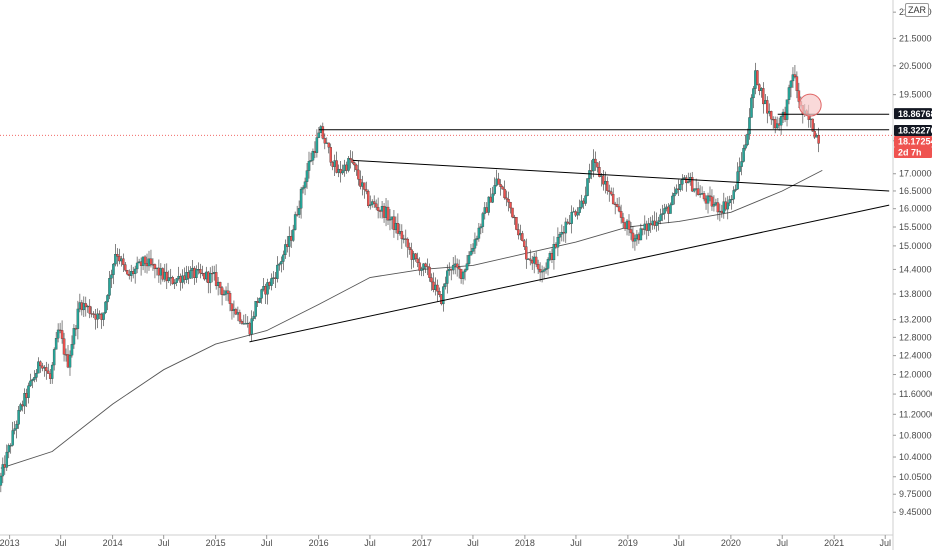 The height and width of the screenshot is (550, 932). I want to click on price-tick-label: 11.60000, so click(915, 394).